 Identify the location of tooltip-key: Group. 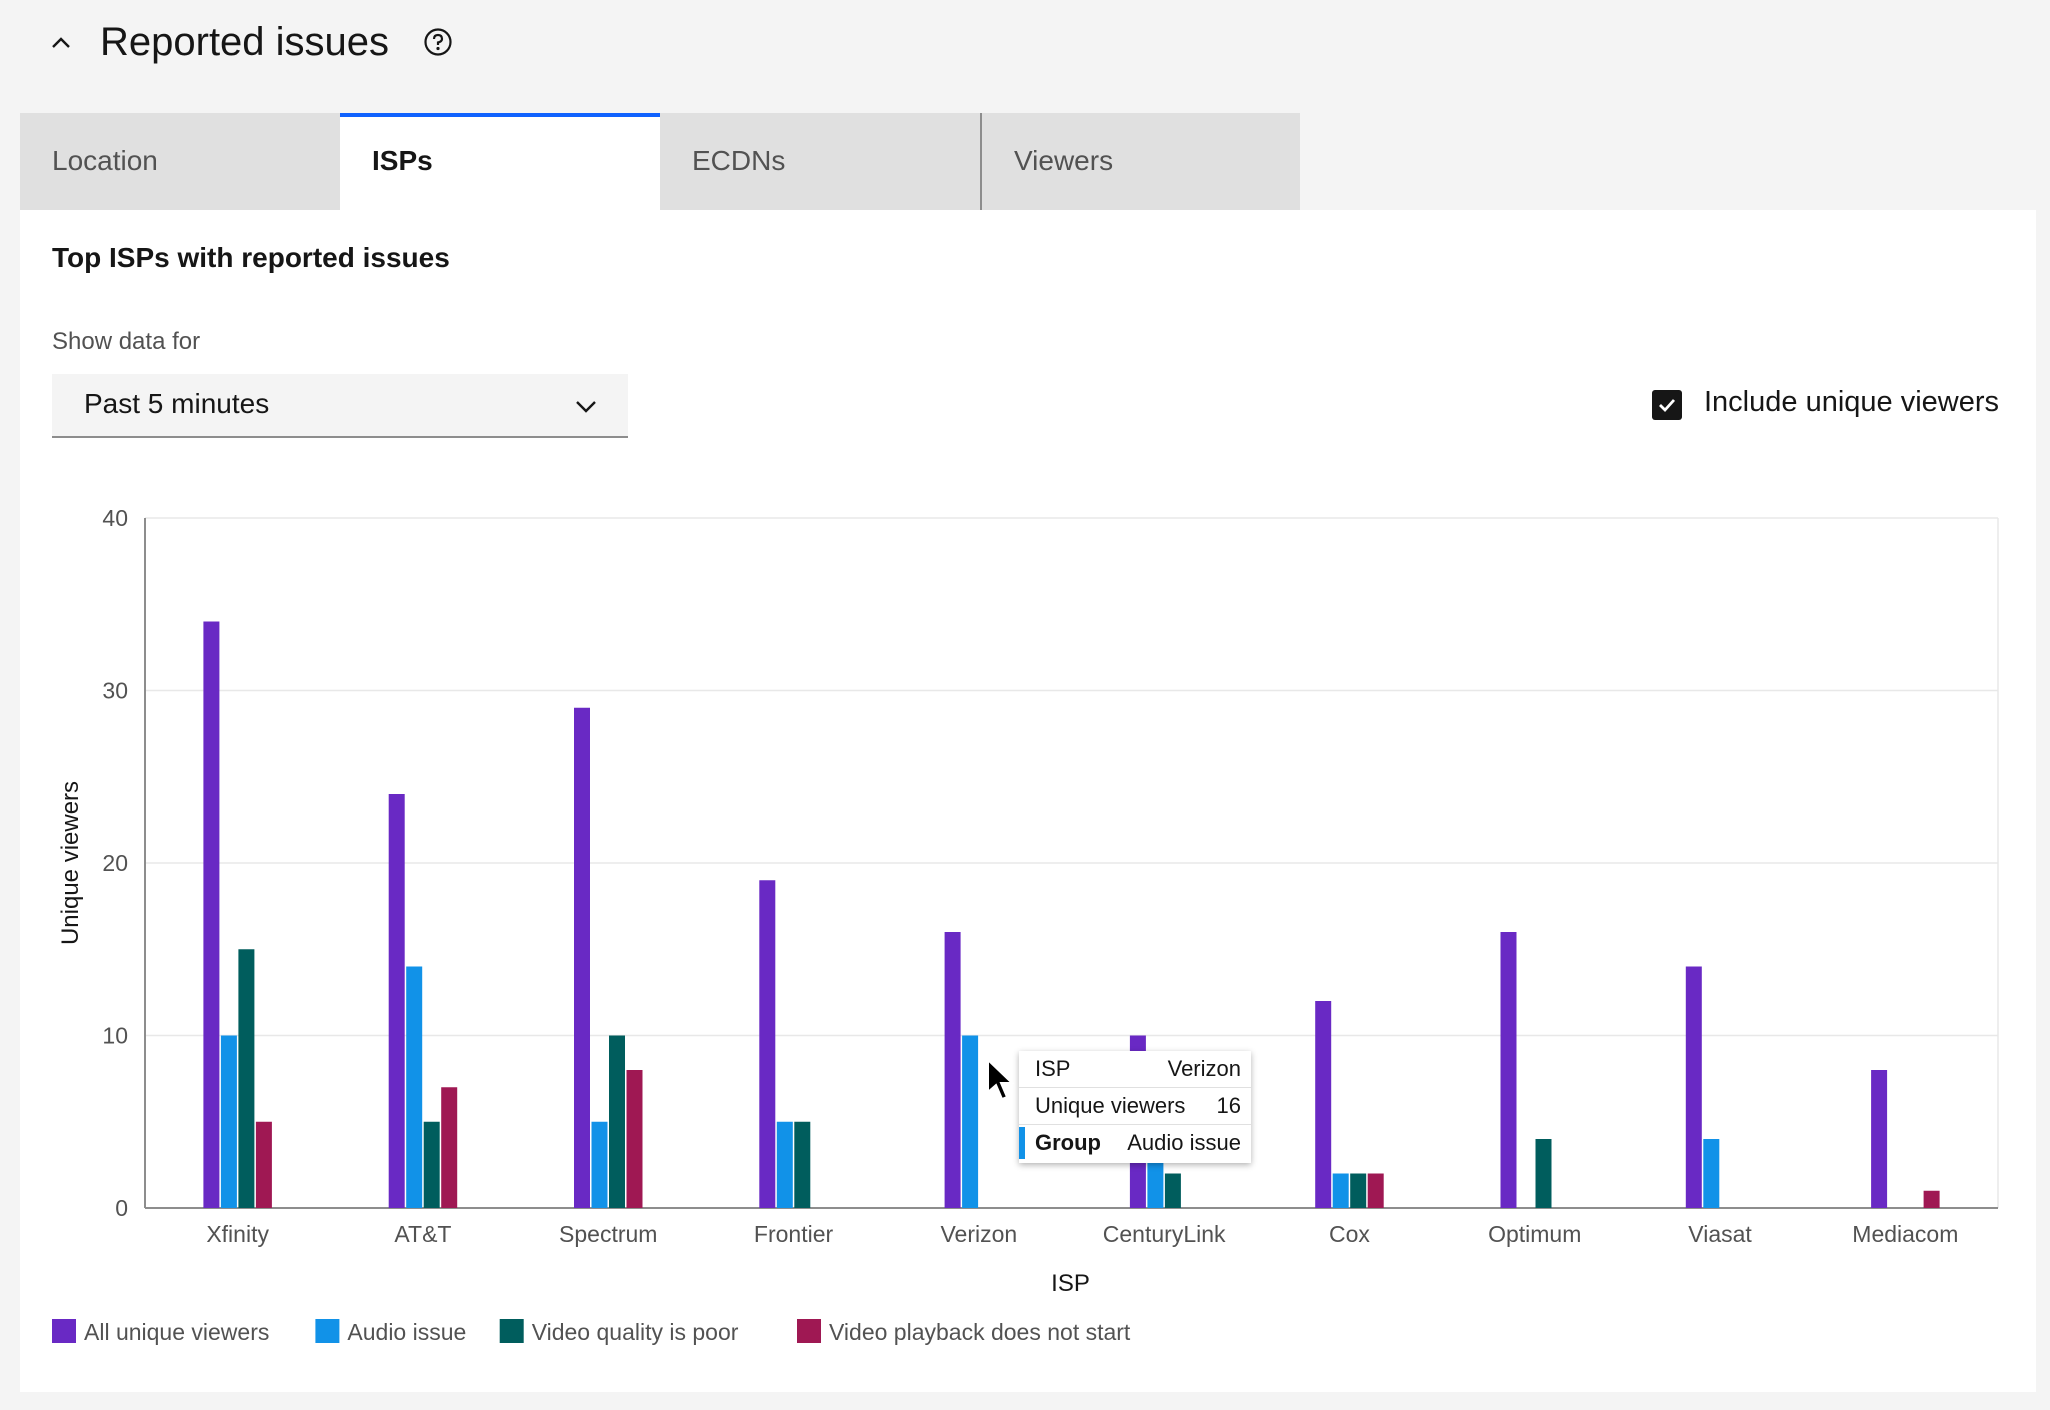
(1068, 1142).